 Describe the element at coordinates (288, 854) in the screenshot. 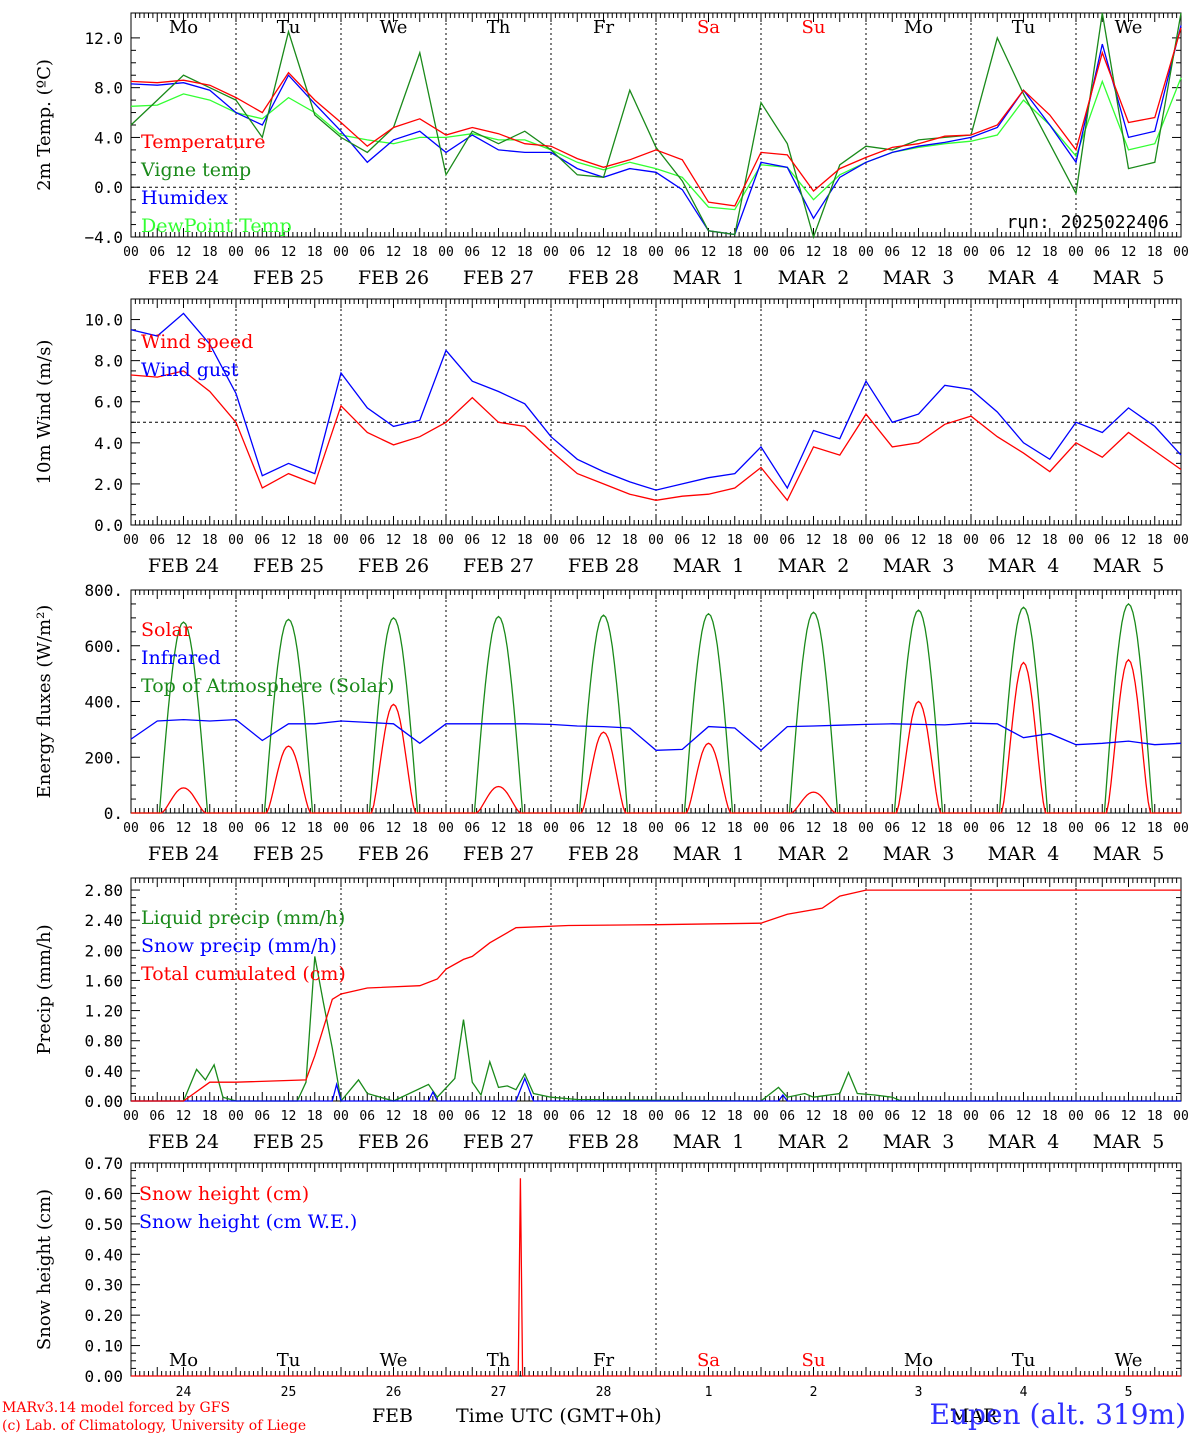

I see `date-label: FEB 25` at that location.